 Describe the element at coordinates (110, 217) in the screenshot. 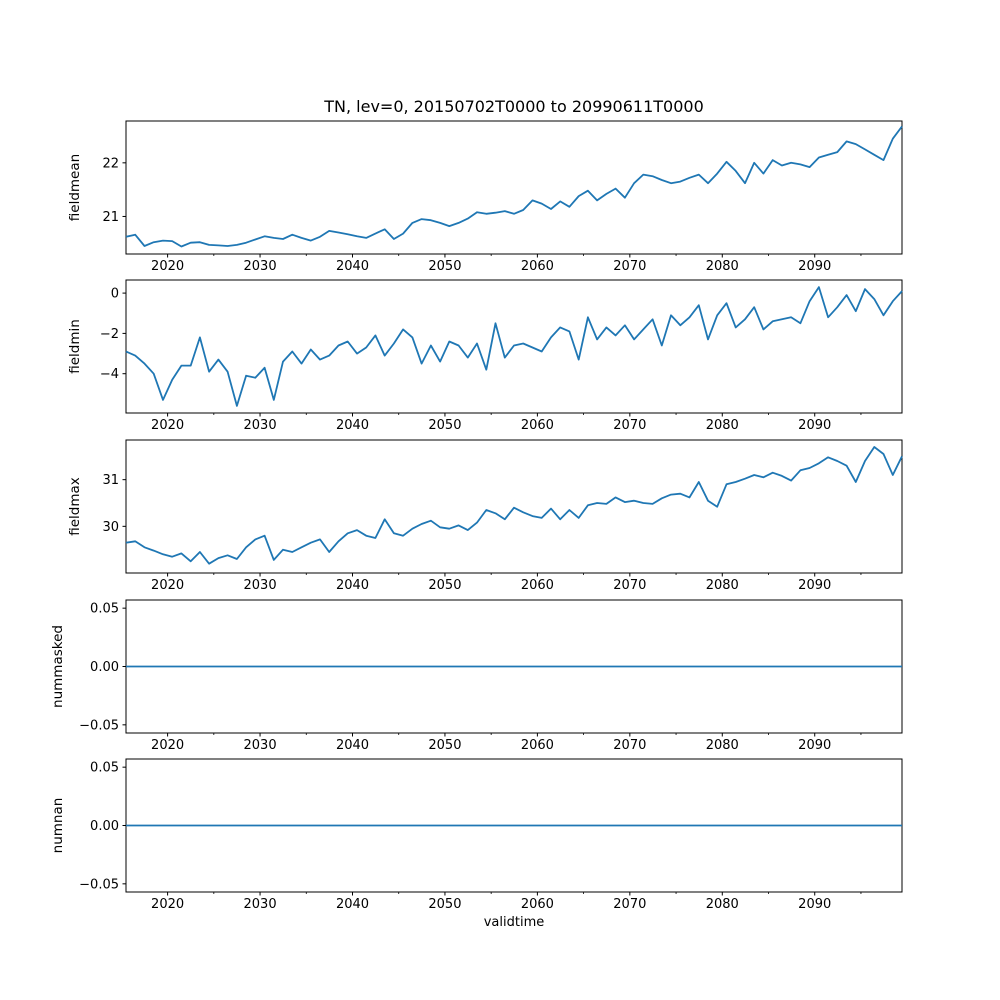

I see `y-tick-label: 21` at that location.